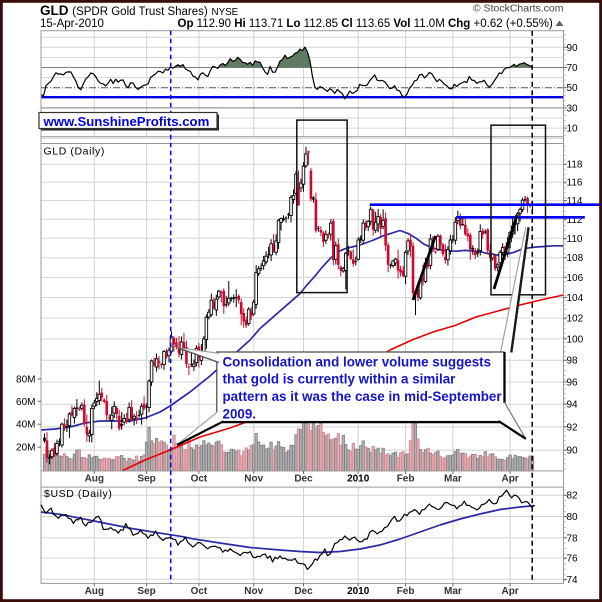  What do you see at coordinates (78, 494) in the screenshot?
I see `svg-text: $USD (Daily)` at bounding box center [78, 494].